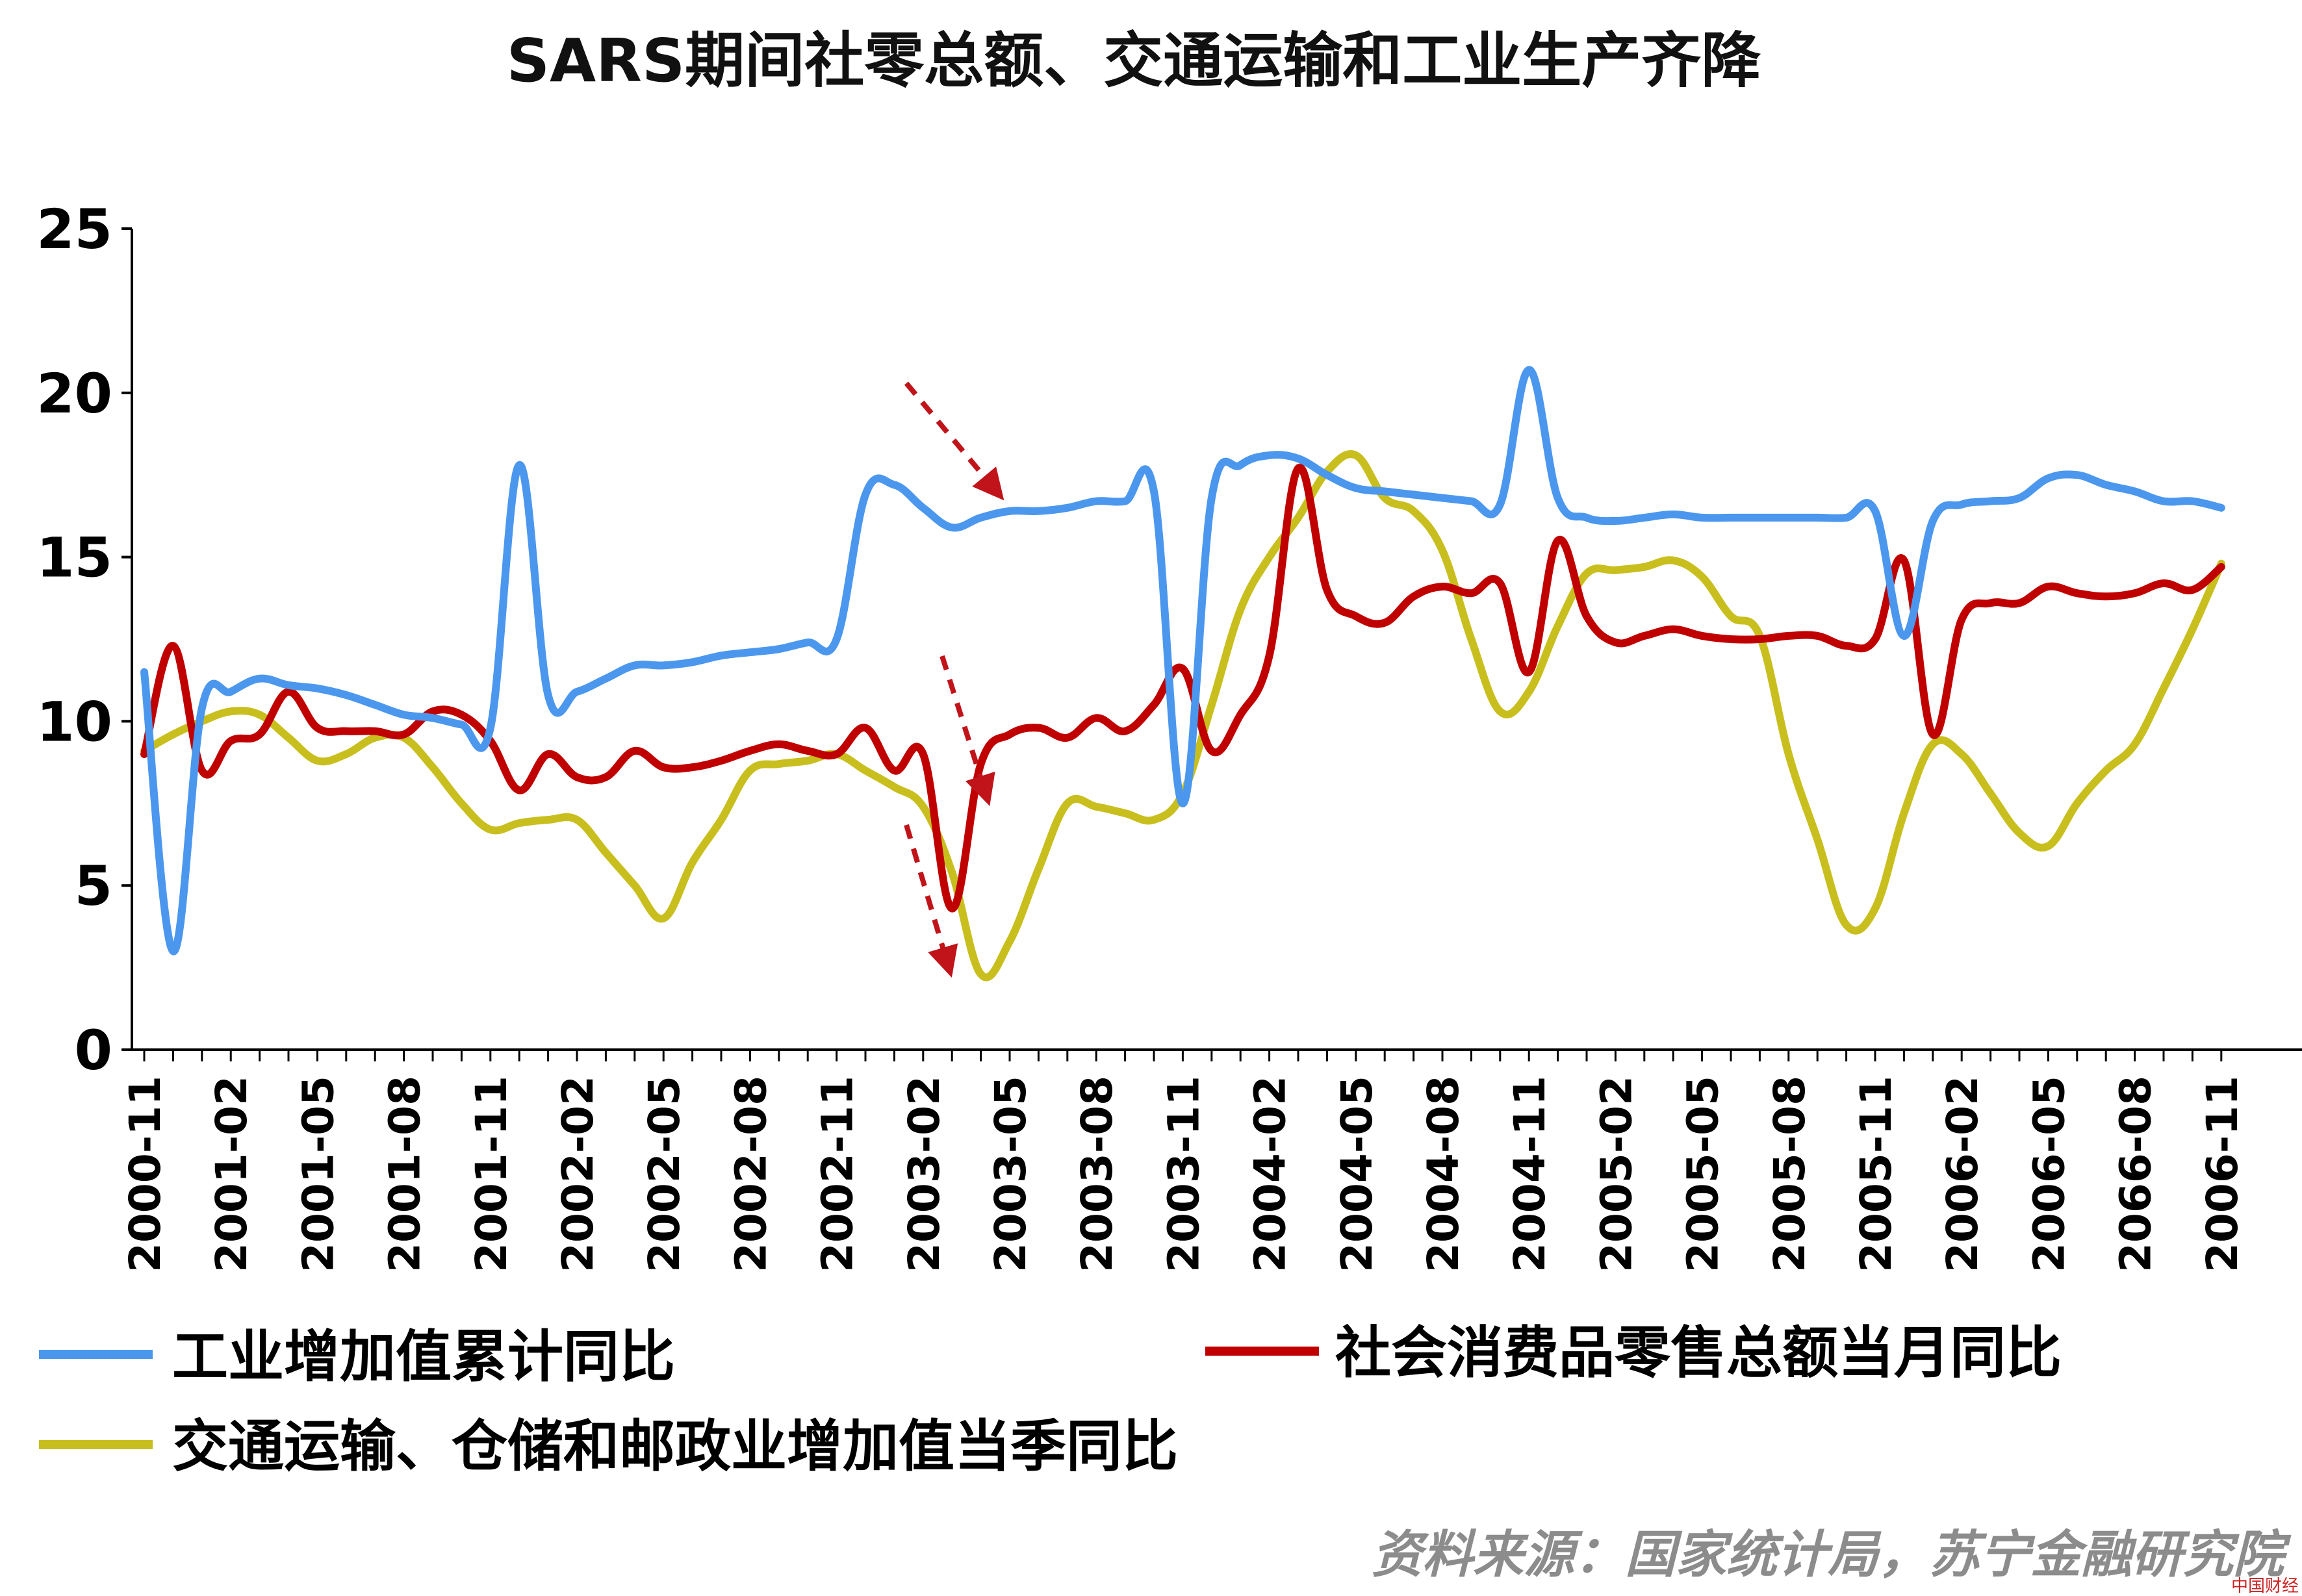  What do you see at coordinates (924, 1174) in the screenshot?
I see `x-tick-label: 2003-02` at bounding box center [924, 1174].